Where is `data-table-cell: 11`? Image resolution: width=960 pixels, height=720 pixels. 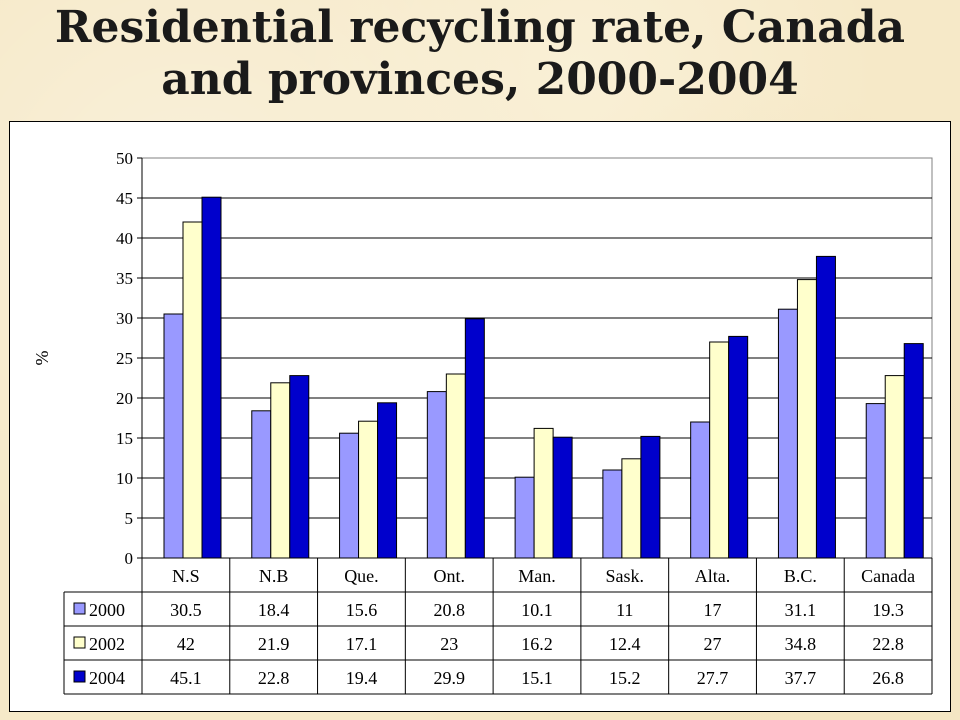
data-table-cell: 11 is located at coordinates (624, 610).